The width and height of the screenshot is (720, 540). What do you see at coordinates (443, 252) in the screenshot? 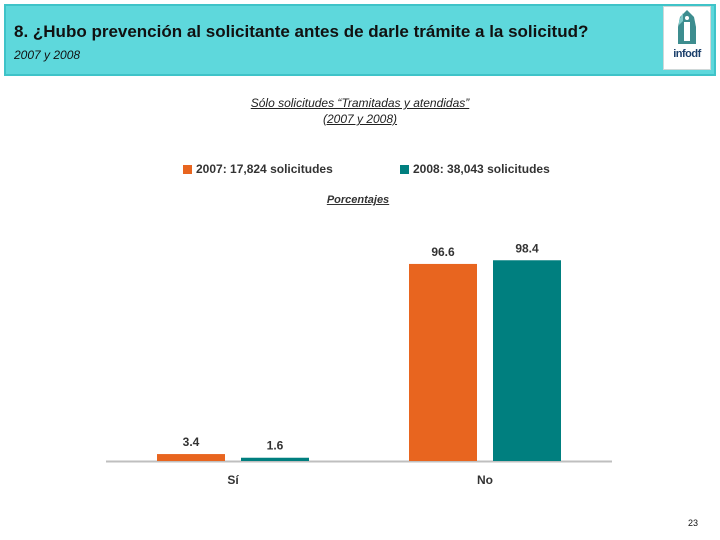
I see `data-label-2007-no: 96.6` at bounding box center [443, 252].